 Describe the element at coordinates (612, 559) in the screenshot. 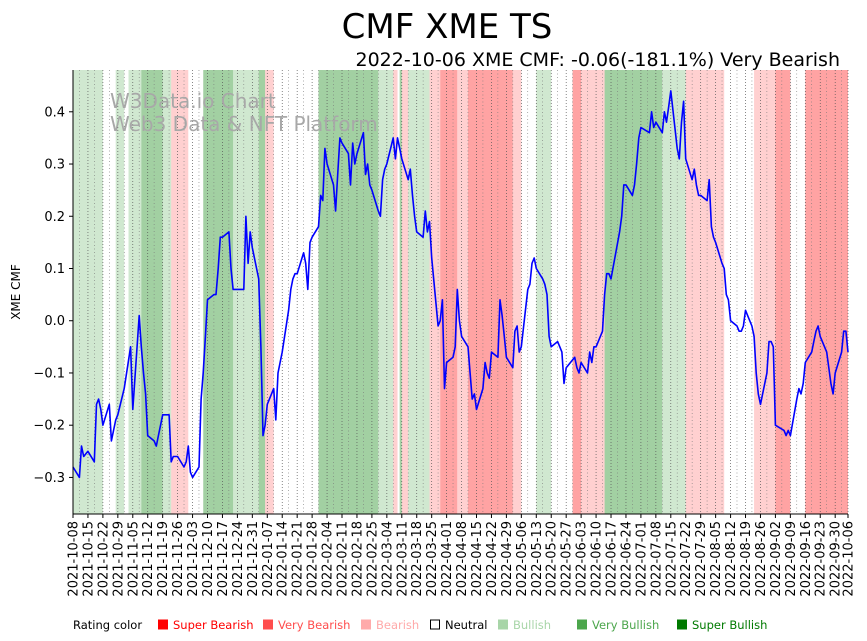

I see `x-tick-label-36: 2022-06-17` at that location.